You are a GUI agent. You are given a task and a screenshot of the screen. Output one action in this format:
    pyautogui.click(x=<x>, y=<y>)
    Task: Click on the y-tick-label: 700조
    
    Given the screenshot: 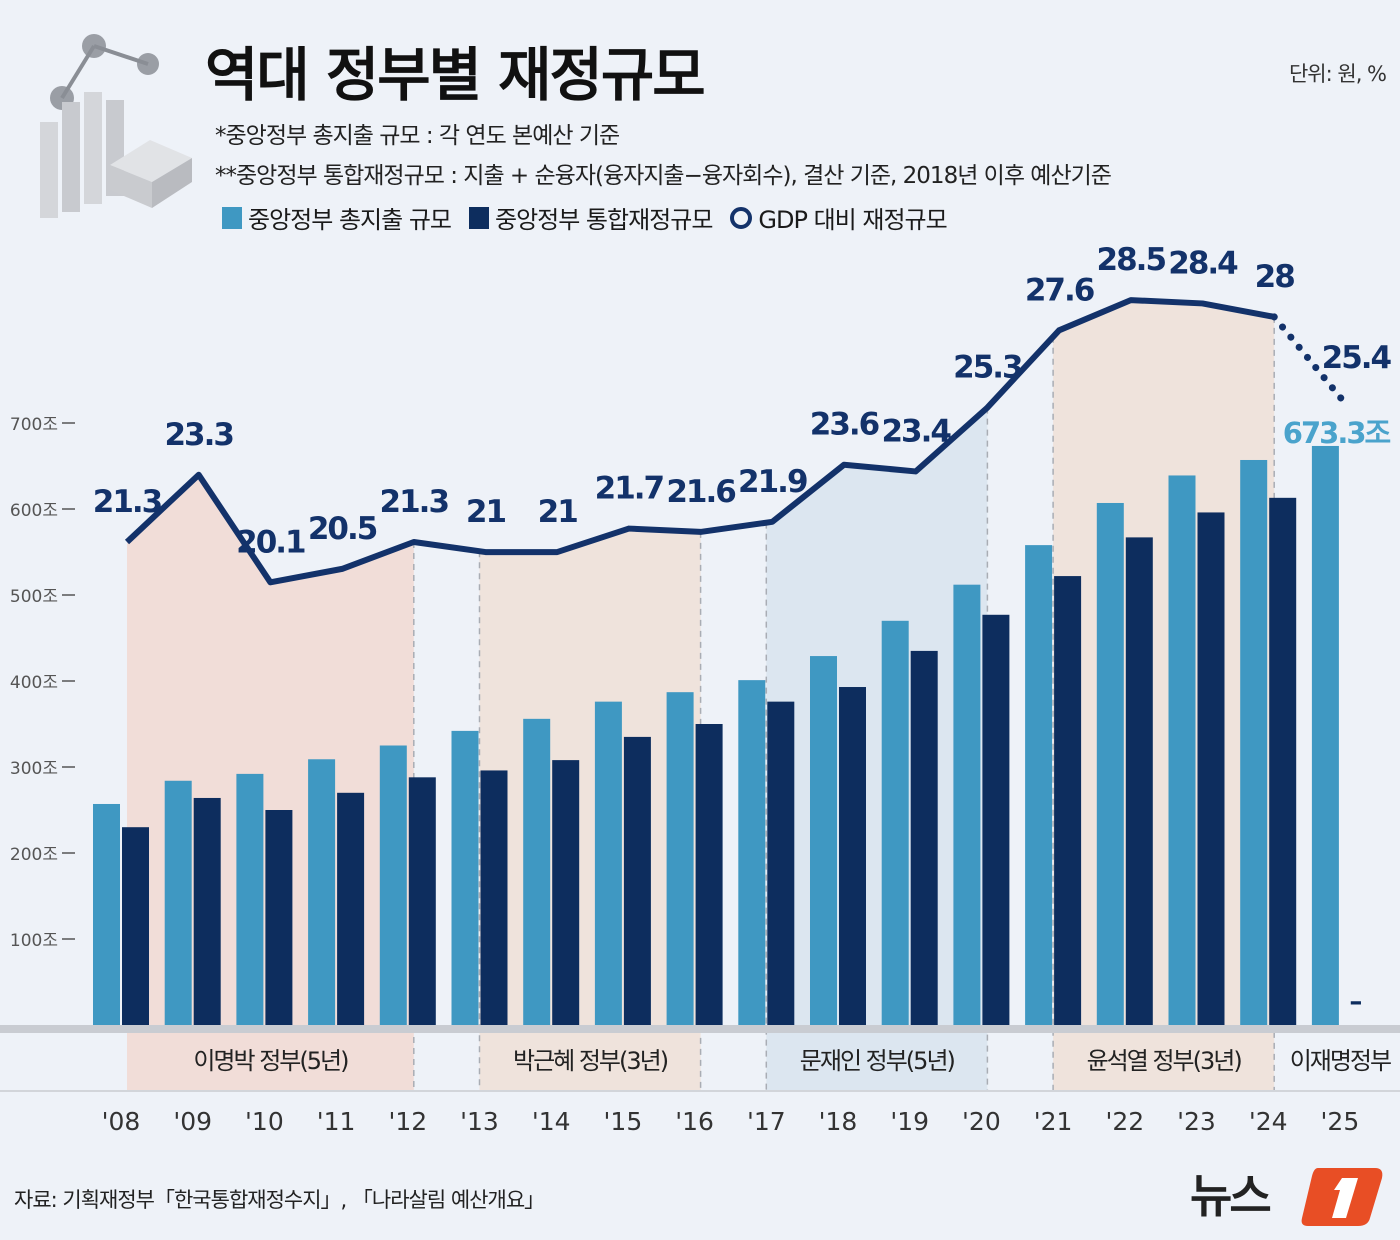 What is the action you would take?
    pyautogui.click(x=34, y=425)
    